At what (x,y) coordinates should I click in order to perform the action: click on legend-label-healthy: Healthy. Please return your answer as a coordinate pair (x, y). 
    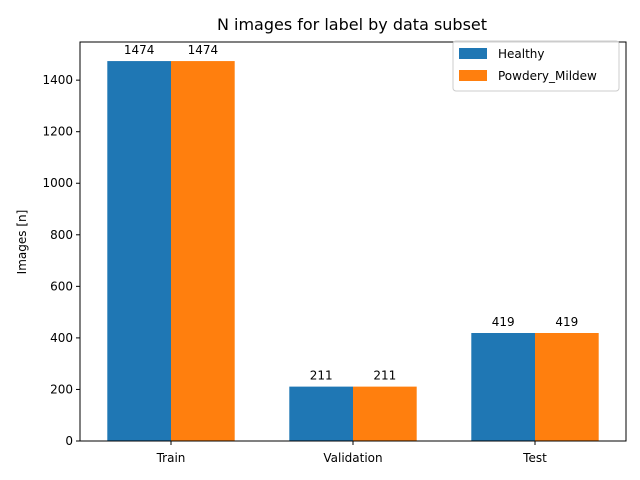
    Looking at the image, I should click on (521, 54).